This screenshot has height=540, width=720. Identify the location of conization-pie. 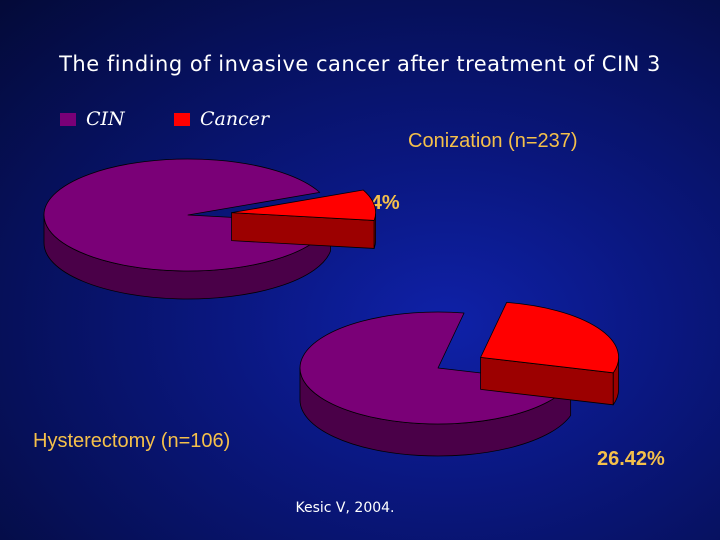
(209, 229).